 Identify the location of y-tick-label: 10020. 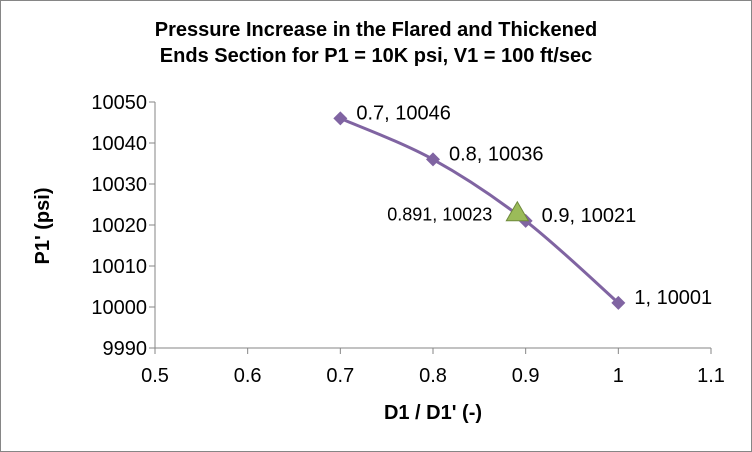
(119, 226).